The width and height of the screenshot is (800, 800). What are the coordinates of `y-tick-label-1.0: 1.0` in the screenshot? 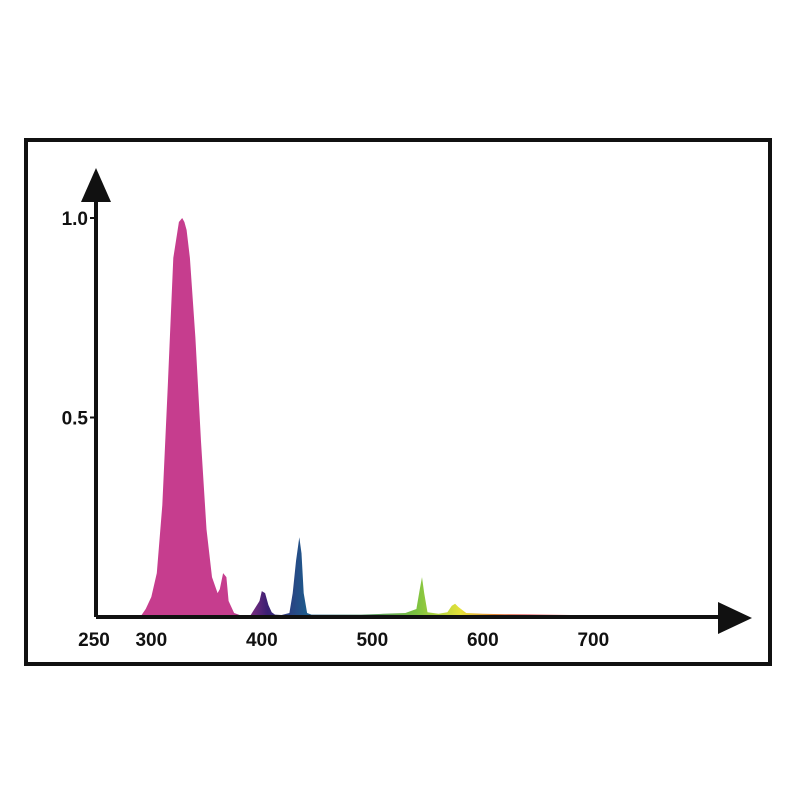 It's located at (75, 219).